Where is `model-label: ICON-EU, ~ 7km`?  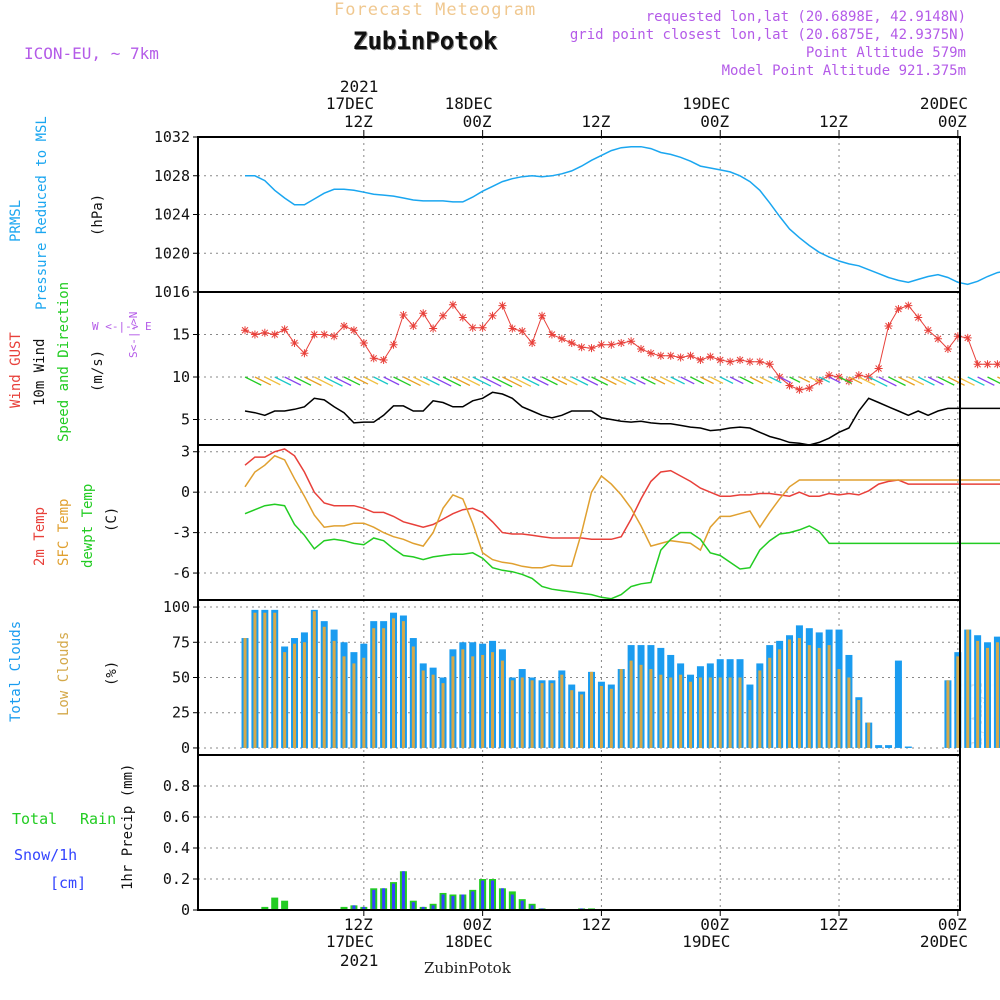
model-label: ICON-EU, ~ 7km is located at coordinates (91, 53).